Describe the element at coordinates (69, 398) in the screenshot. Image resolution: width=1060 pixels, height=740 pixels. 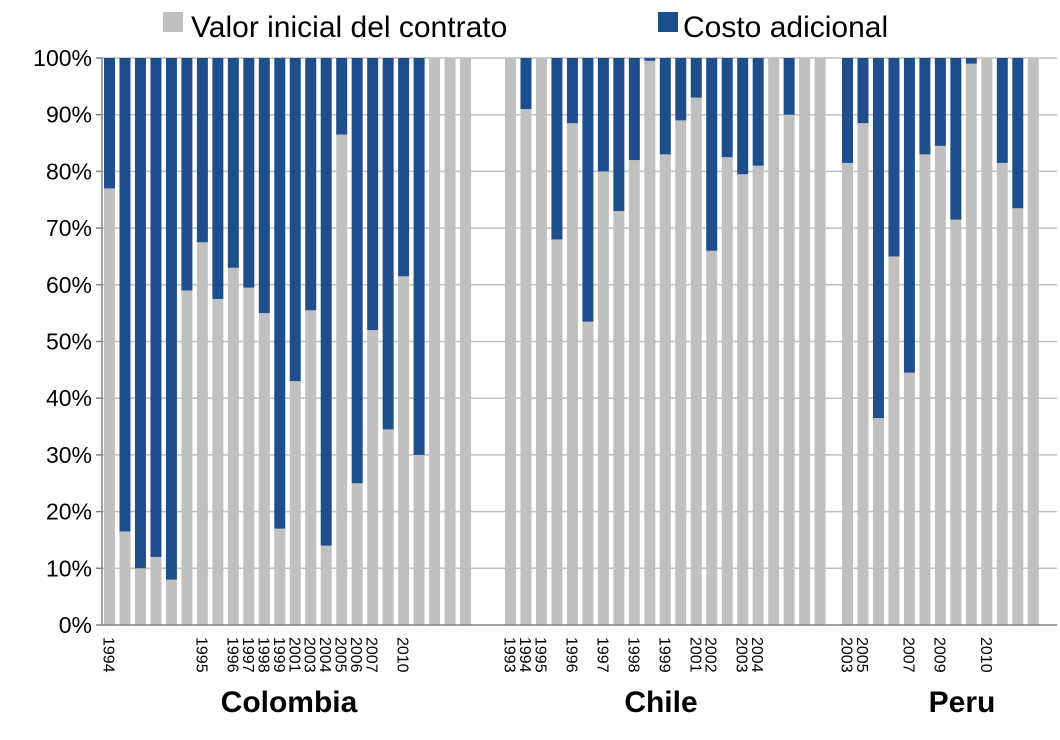
I see `y-tick-label: 40%` at that location.